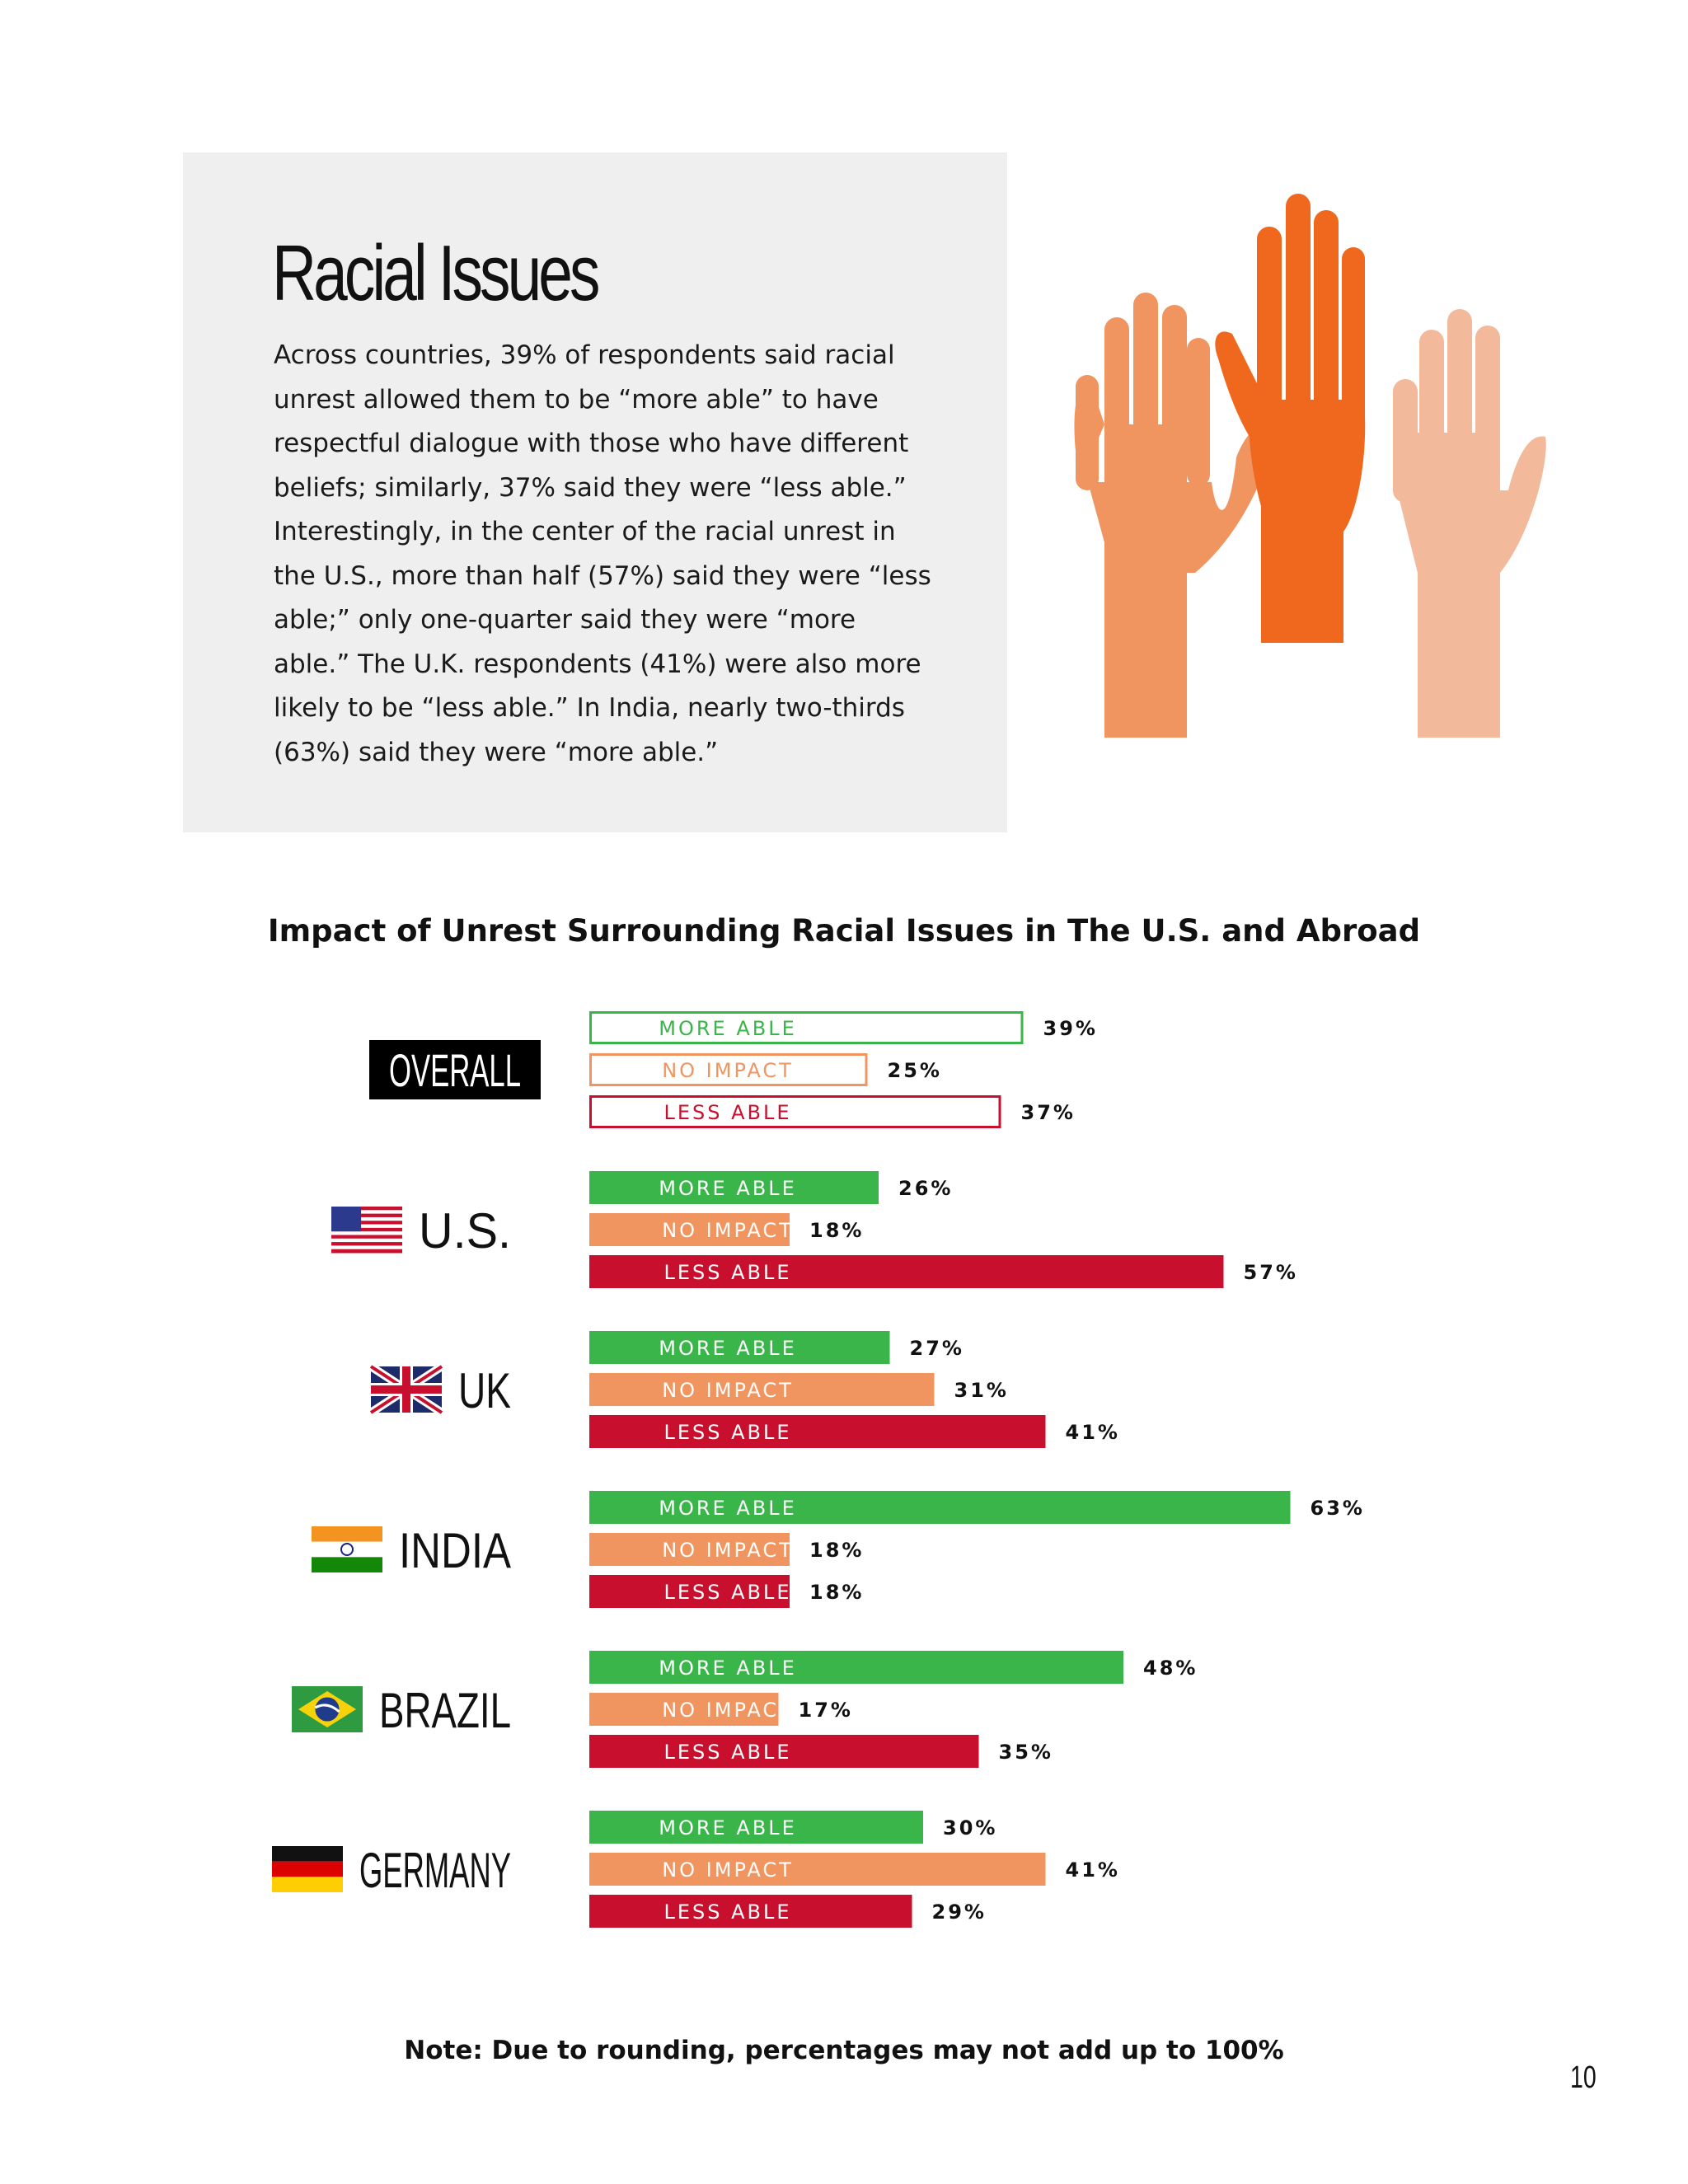 Image resolution: width=1688 pixels, height=2184 pixels. What do you see at coordinates (982, 1390) in the screenshot?
I see `bar-value-label: 31%` at bounding box center [982, 1390].